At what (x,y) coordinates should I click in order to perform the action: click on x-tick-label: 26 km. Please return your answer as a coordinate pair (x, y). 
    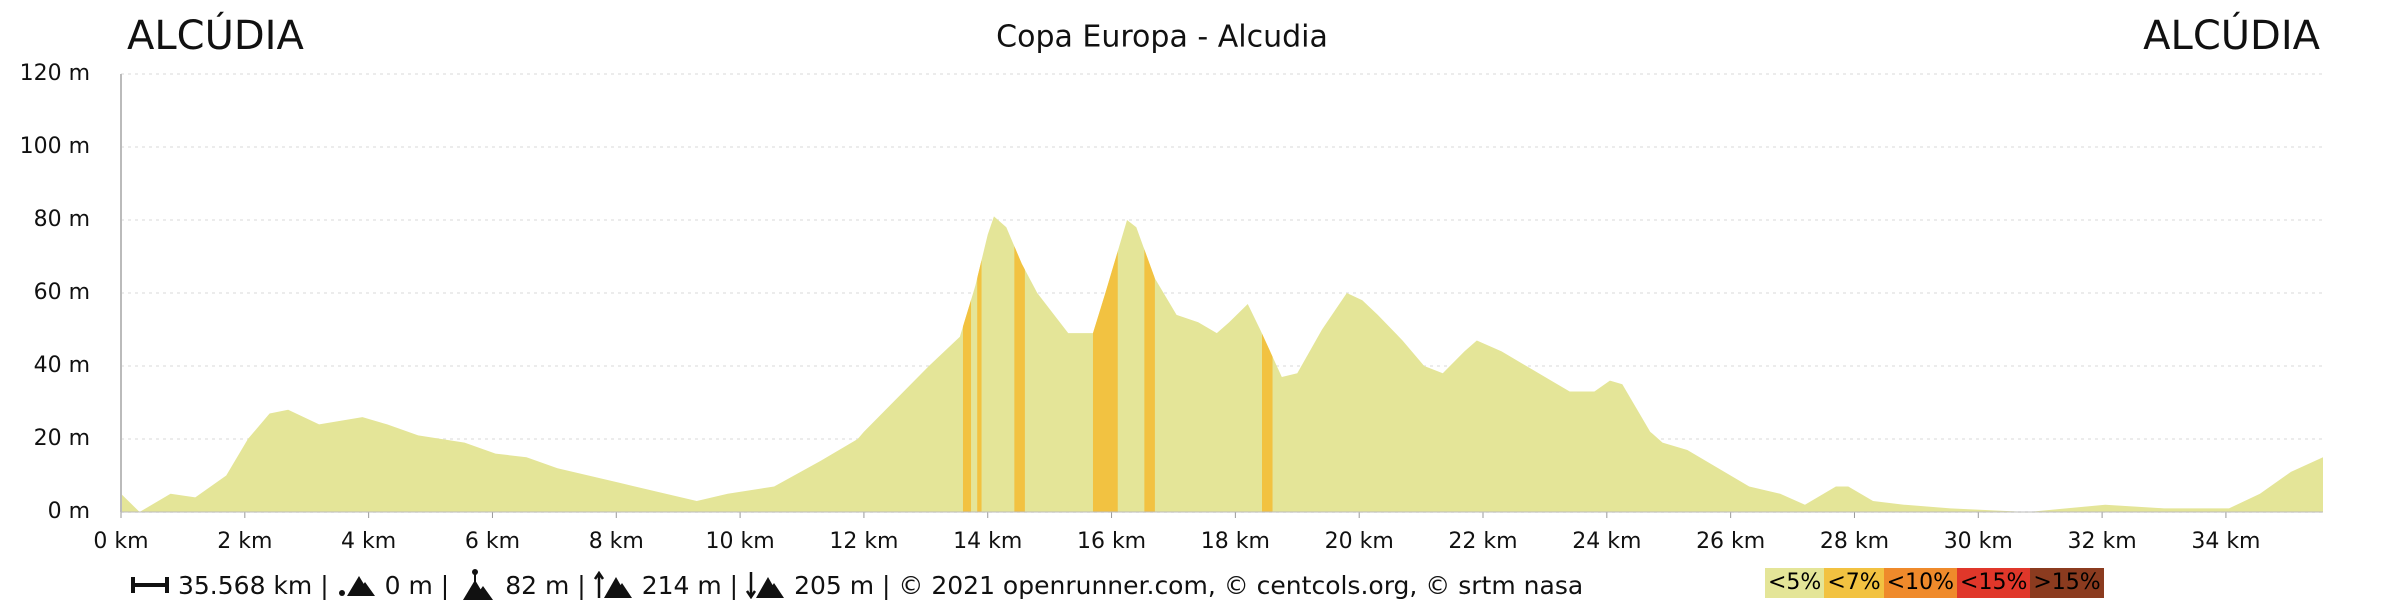
    Looking at the image, I should click on (1730, 541).